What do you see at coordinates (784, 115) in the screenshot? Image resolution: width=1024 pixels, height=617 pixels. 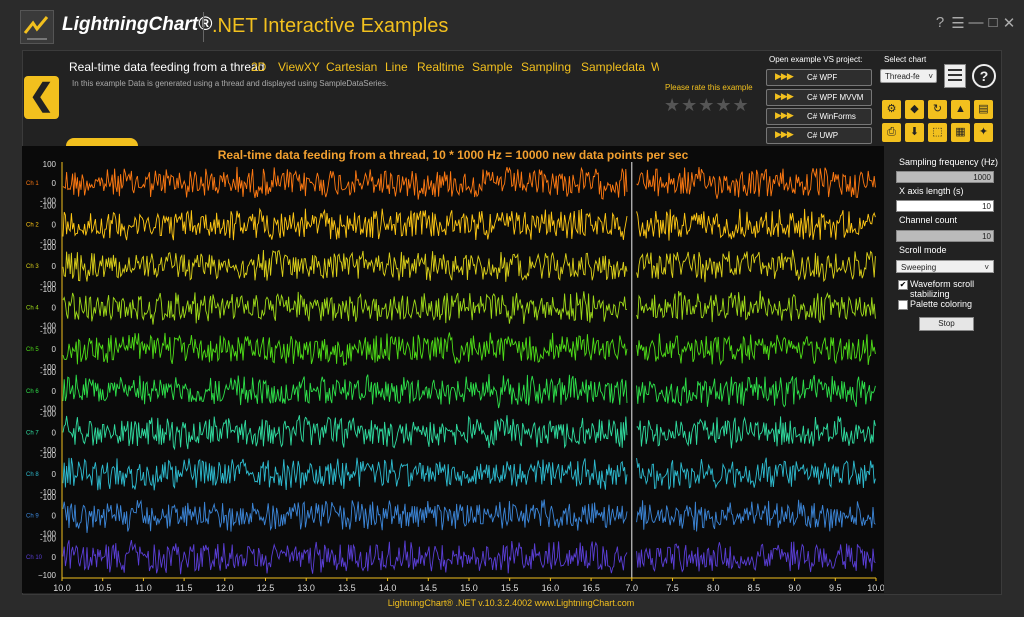 I see `play-arrows-icon: ▶▶▶` at bounding box center [784, 115].